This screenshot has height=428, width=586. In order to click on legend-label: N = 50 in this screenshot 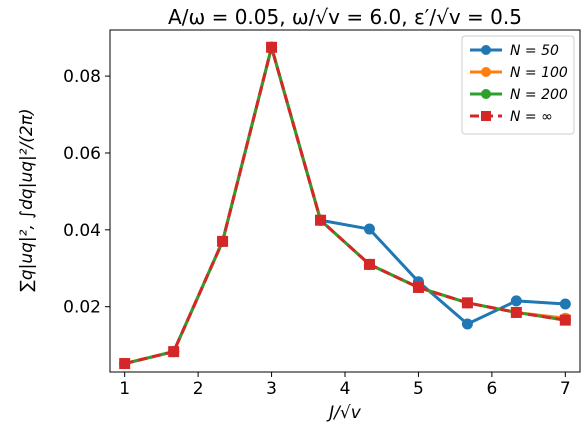, I will do `click(534, 51)`.